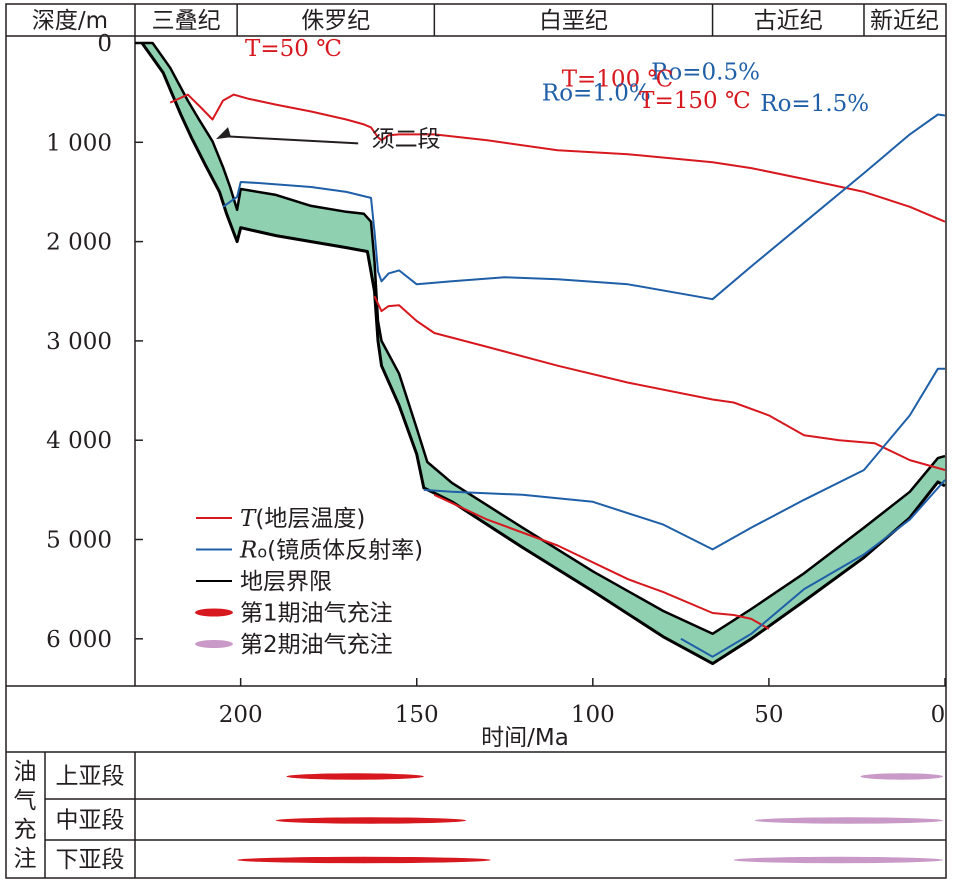 The image size is (953, 884). I want to click on y-tick-label: 6 000, so click(79, 640).